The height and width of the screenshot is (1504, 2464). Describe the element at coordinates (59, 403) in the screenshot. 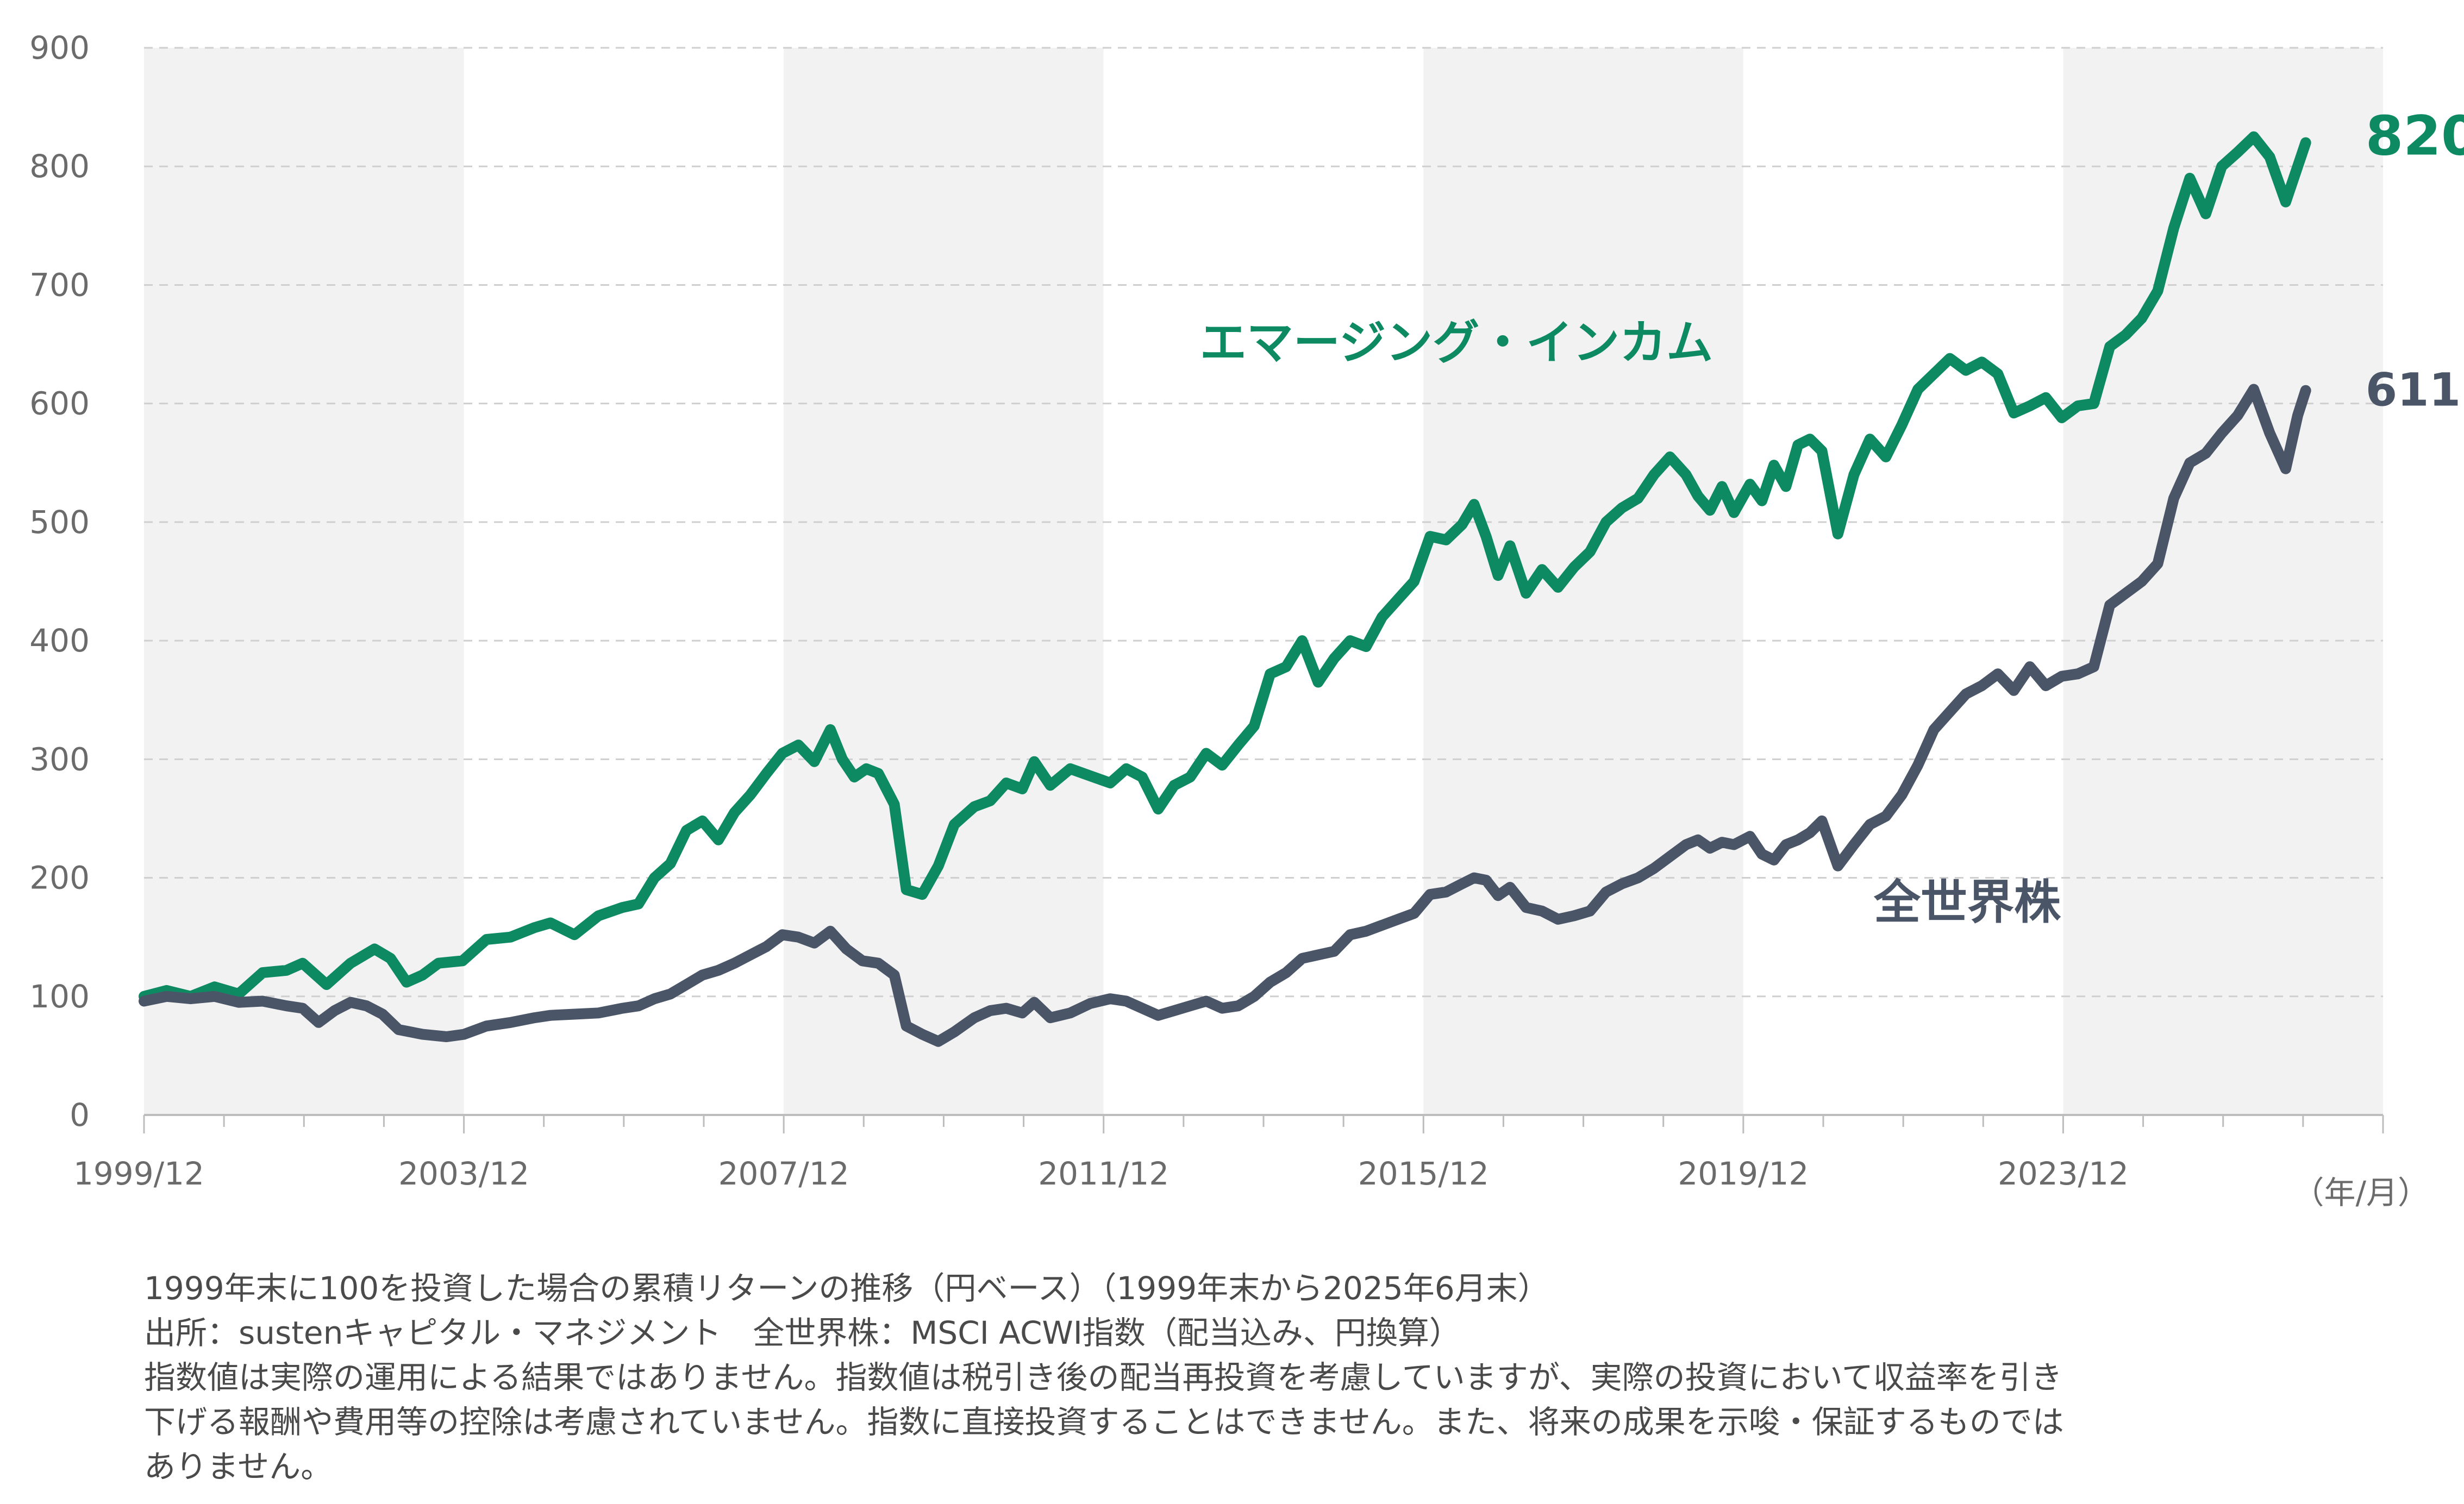

I see `y-tick-label: 600` at that location.